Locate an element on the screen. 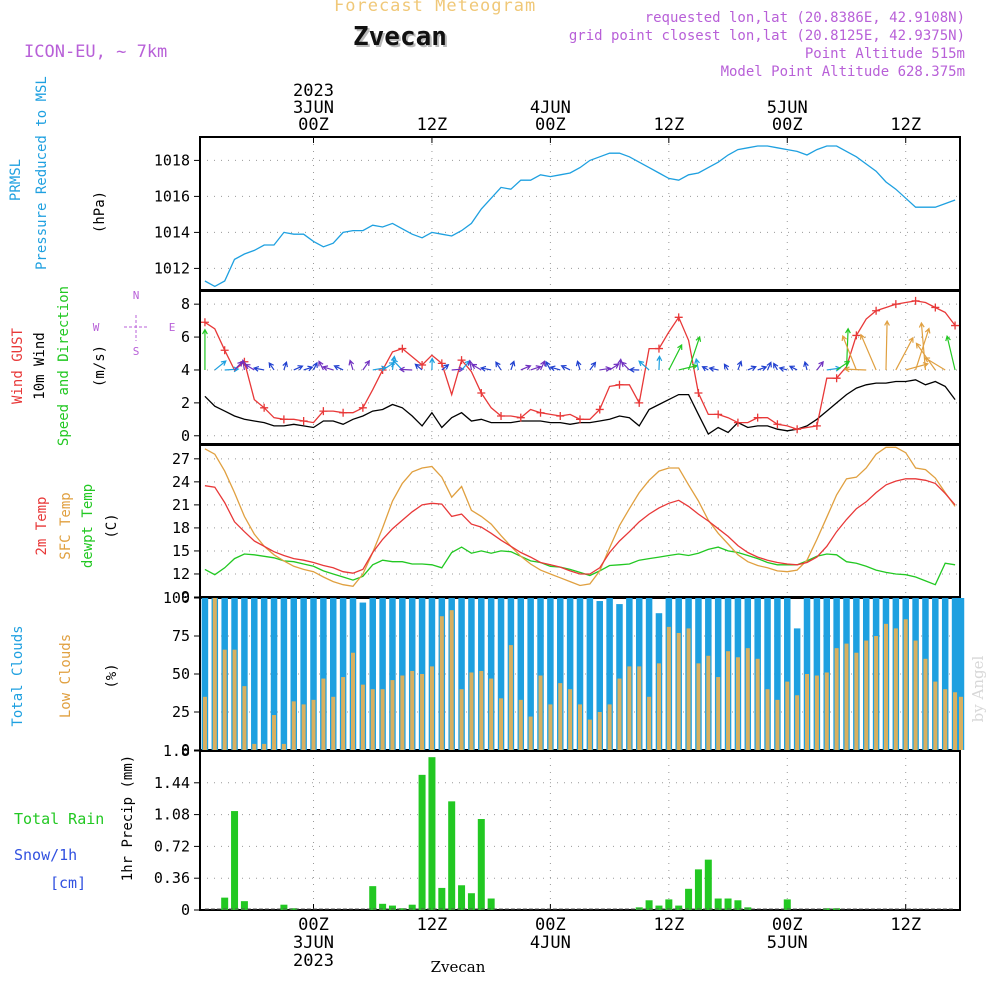 The height and width of the screenshot is (1000, 1000). station-name: Zvecan is located at coordinates (400, 37).